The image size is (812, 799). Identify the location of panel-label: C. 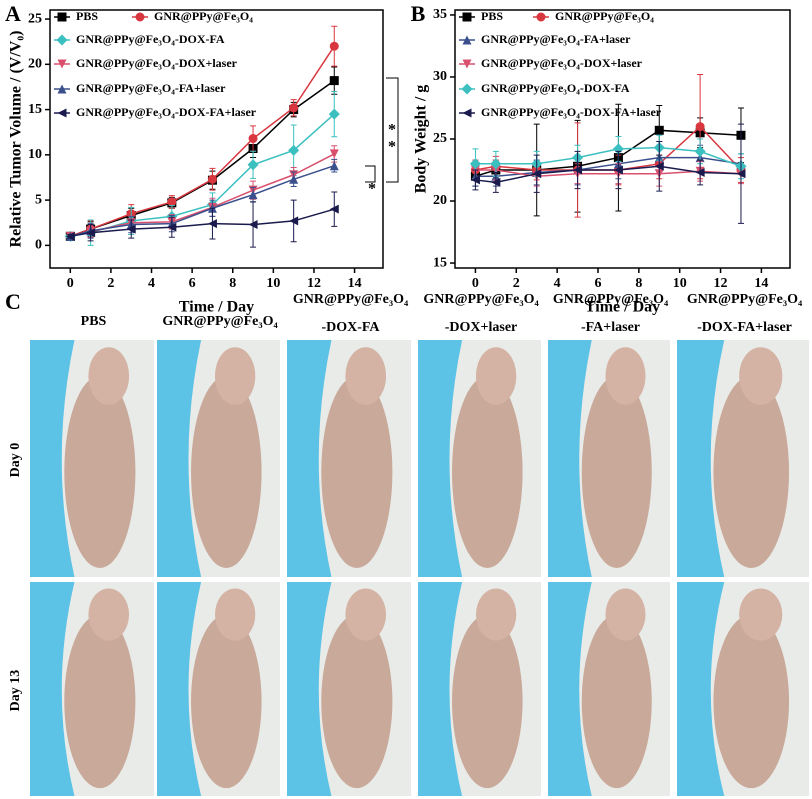
(13, 301).